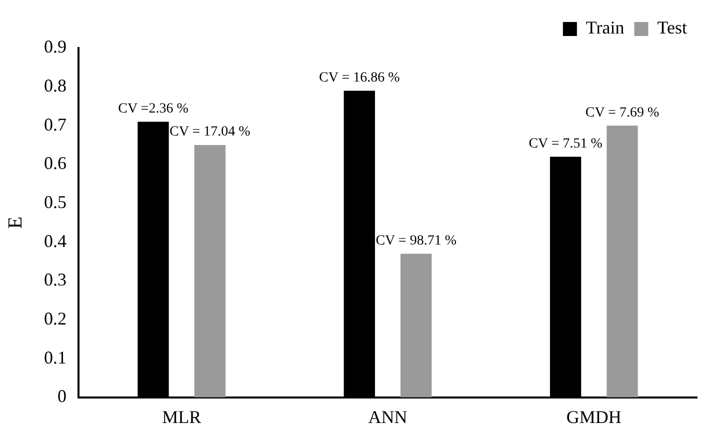 This screenshot has width=707, height=439. What do you see at coordinates (416, 240) in the screenshot?
I see `annotation: CV = 98.71 %` at bounding box center [416, 240].